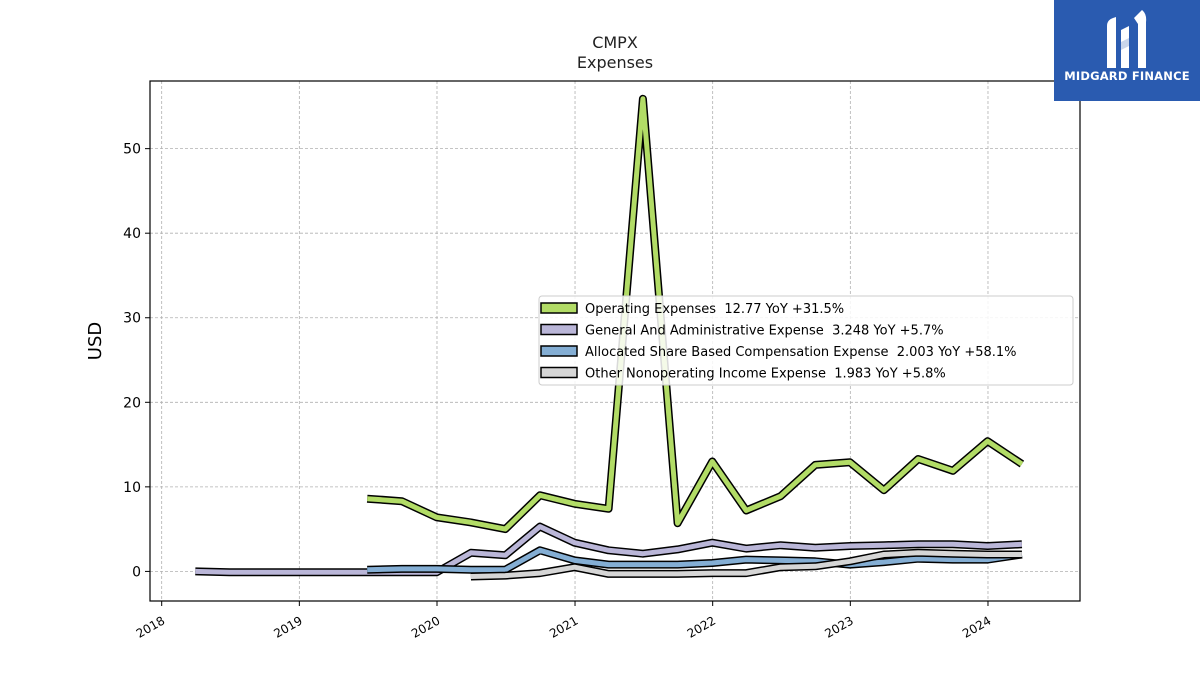 Image resolution: width=1200 pixels, height=675 pixels. Describe the element at coordinates (132, 234) in the screenshot. I see `y-tick-label: 40` at that location.